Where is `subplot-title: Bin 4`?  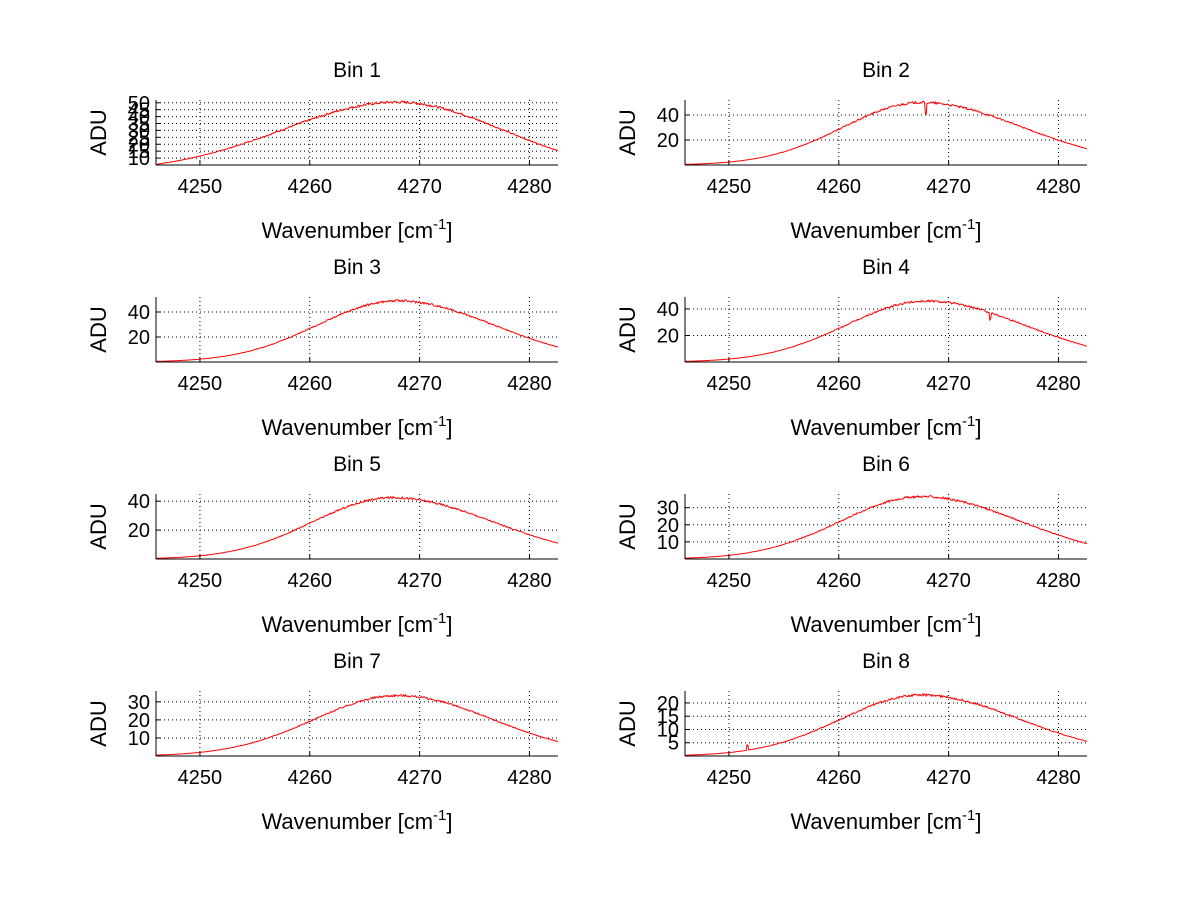 subplot-title: Bin 4 is located at coordinates (886, 267).